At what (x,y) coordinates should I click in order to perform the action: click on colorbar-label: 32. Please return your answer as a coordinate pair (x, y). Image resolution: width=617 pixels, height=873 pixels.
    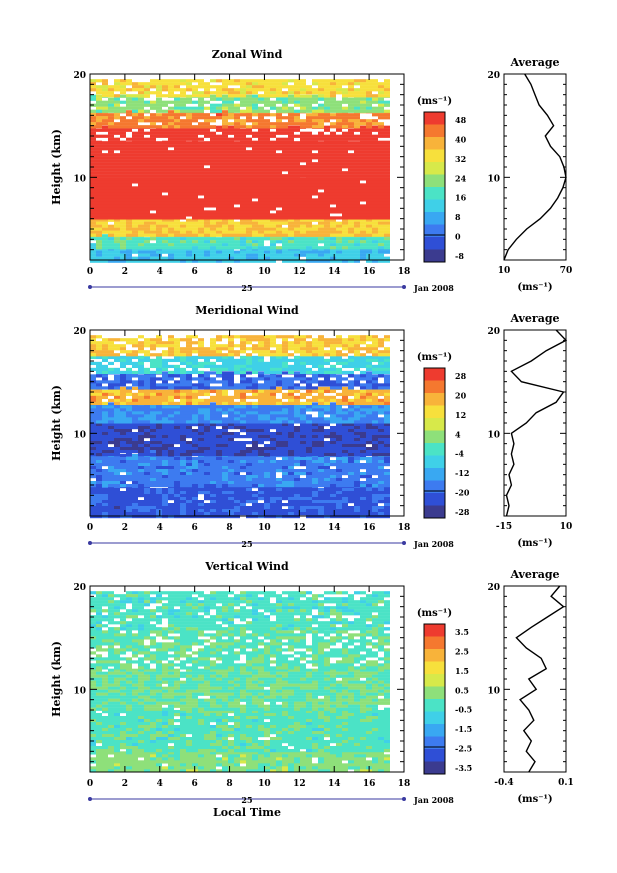
    Looking at the image, I should click on (460, 159).